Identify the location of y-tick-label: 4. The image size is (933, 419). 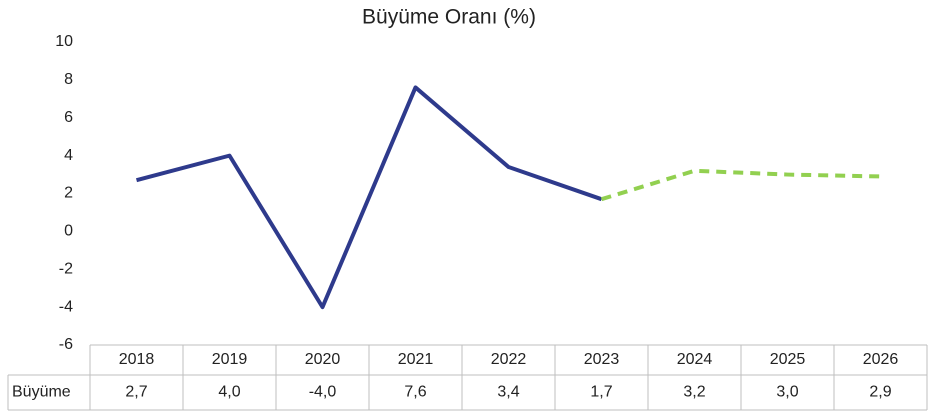
(68, 155).